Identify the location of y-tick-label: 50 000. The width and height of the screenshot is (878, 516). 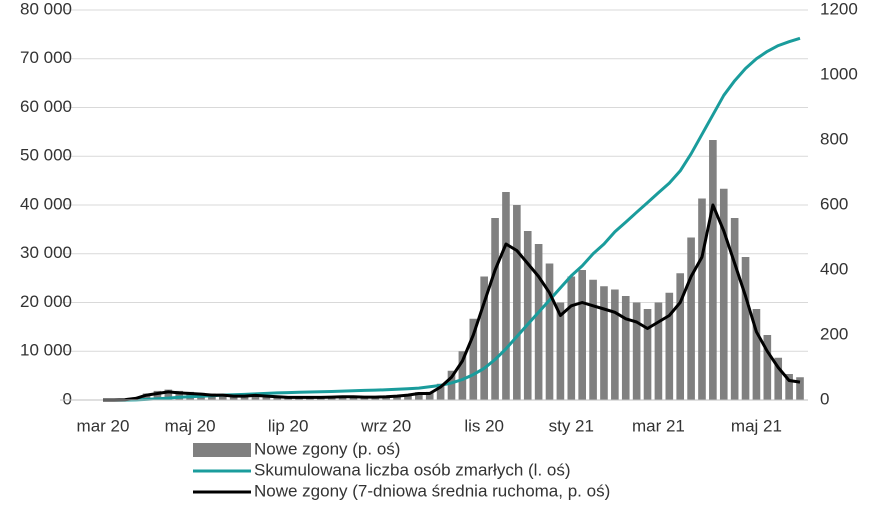
(46, 155).